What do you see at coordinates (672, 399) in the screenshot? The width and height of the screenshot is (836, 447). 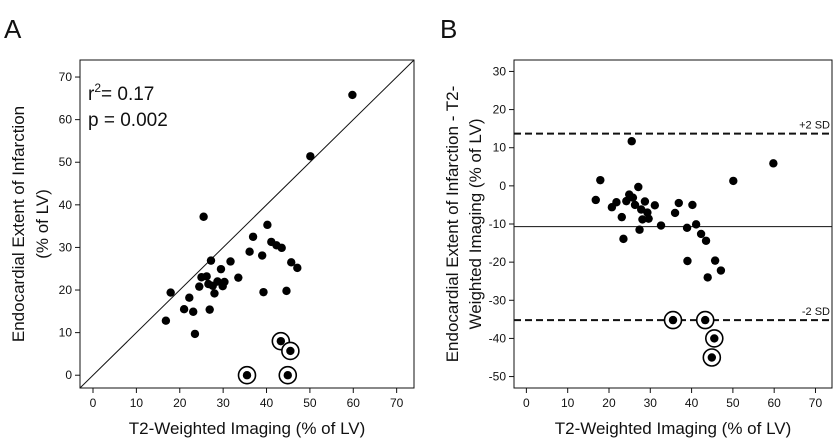 I see `panel-b-x-ticks: 0 10 20 30 40 50 60 70` at bounding box center [672, 399].